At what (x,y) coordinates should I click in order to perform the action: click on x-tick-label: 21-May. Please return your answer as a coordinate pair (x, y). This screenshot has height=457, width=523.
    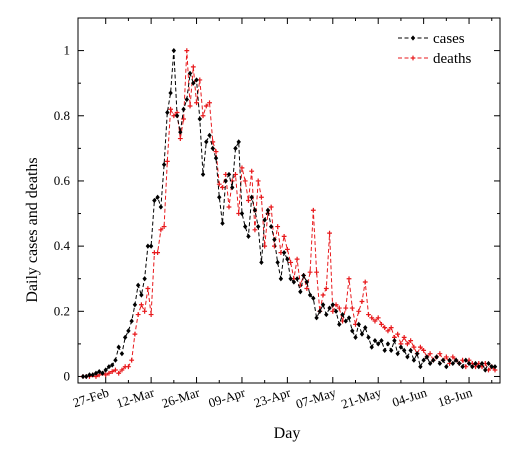
    Looking at the image, I should click on (361, 397).